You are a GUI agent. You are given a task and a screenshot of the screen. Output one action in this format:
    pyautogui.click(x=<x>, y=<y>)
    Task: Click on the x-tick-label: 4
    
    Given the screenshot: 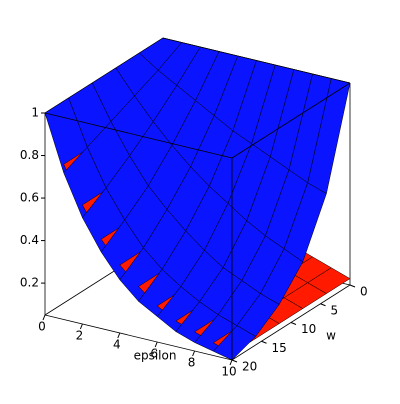 What is the action you would take?
    pyautogui.click(x=117, y=345)
    